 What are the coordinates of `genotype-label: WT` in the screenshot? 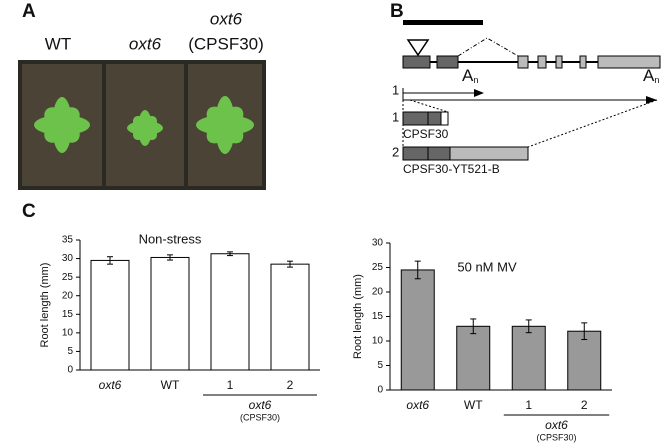 It's located at (58, 43).